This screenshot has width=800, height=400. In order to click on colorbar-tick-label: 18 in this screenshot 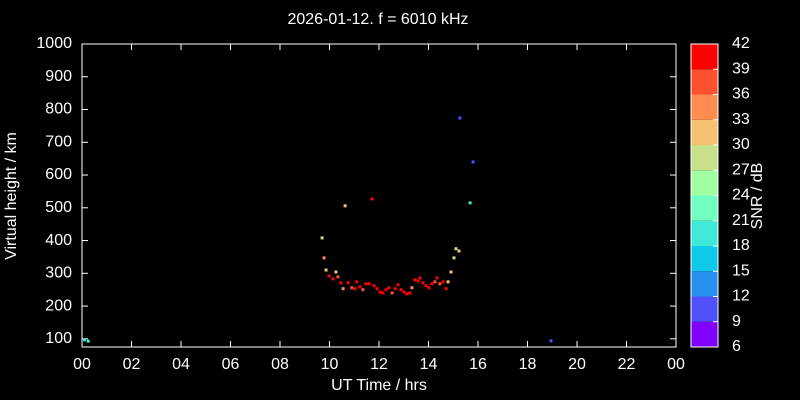, I will do `click(741, 245)`.